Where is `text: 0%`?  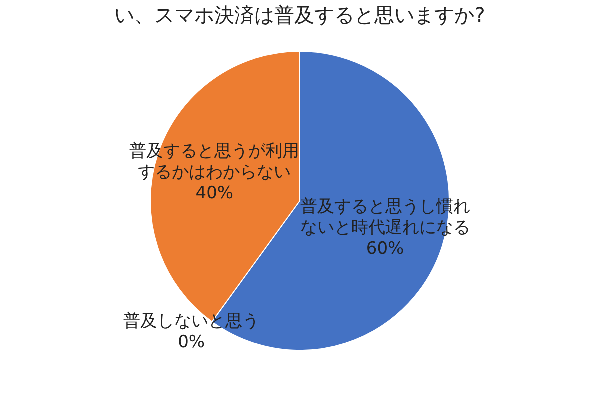 text: 0% is located at coordinates (192, 342).